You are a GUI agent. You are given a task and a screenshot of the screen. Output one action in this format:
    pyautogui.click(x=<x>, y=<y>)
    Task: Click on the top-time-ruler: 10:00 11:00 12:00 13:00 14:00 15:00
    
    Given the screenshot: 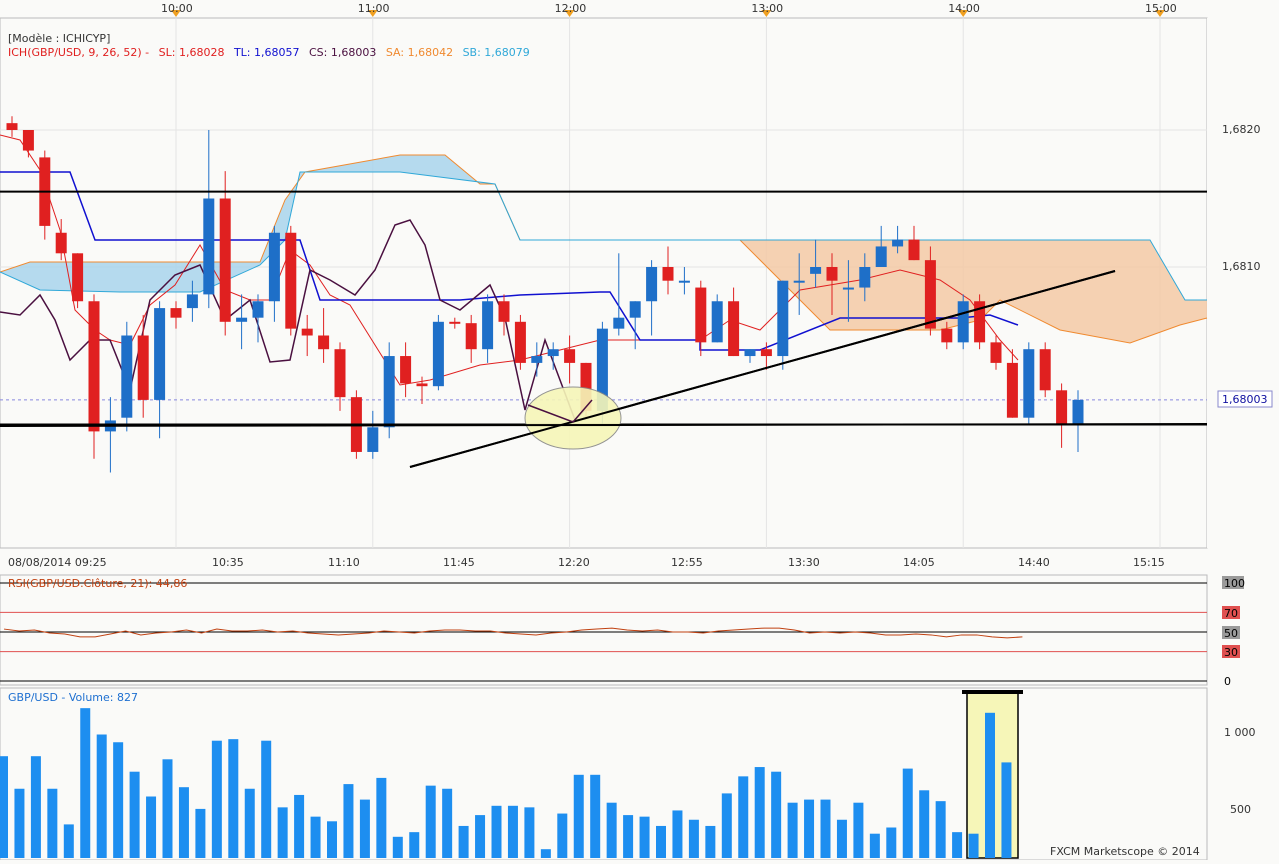 What is the action you would take?
    pyautogui.click(x=669, y=9)
    